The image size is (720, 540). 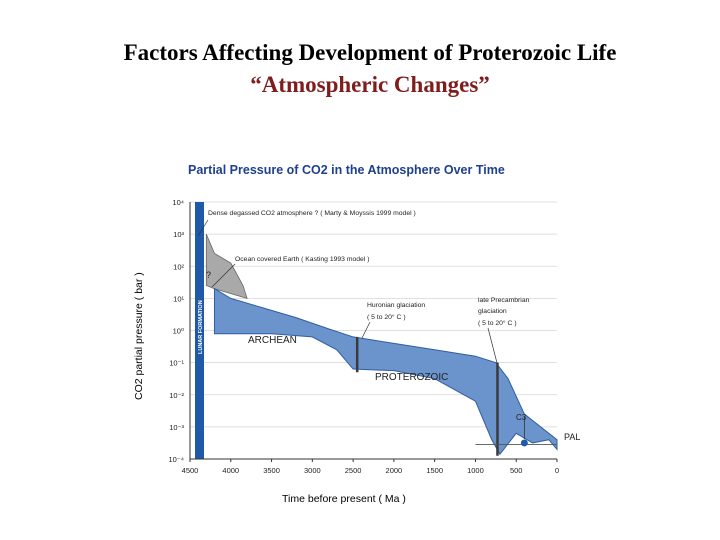 What do you see at coordinates (176, 427) in the screenshot?
I see `y-tick-label: 10⁻³` at bounding box center [176, 427].